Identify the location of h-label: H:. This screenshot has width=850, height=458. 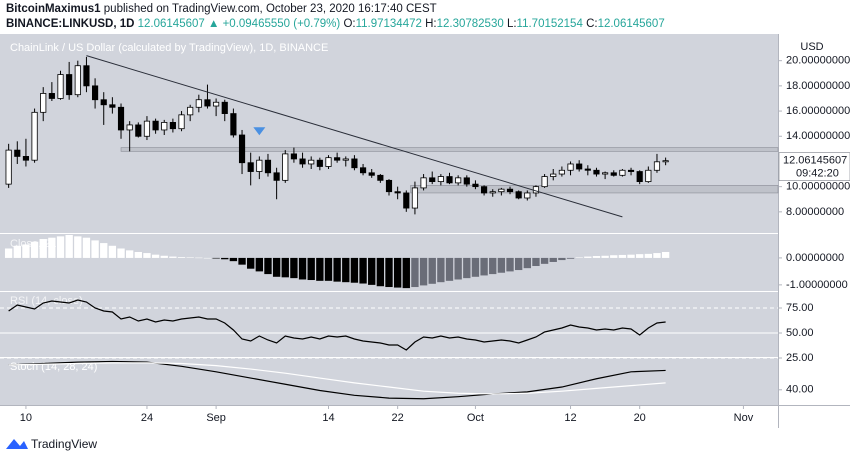
(431, 24).